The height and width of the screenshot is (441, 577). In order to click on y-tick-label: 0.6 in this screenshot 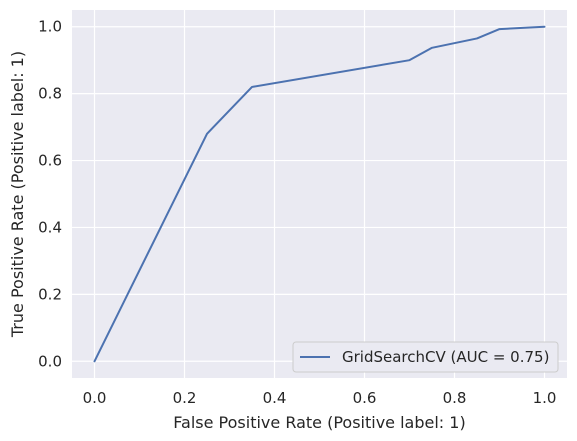, I will do `click(50, 161)`.